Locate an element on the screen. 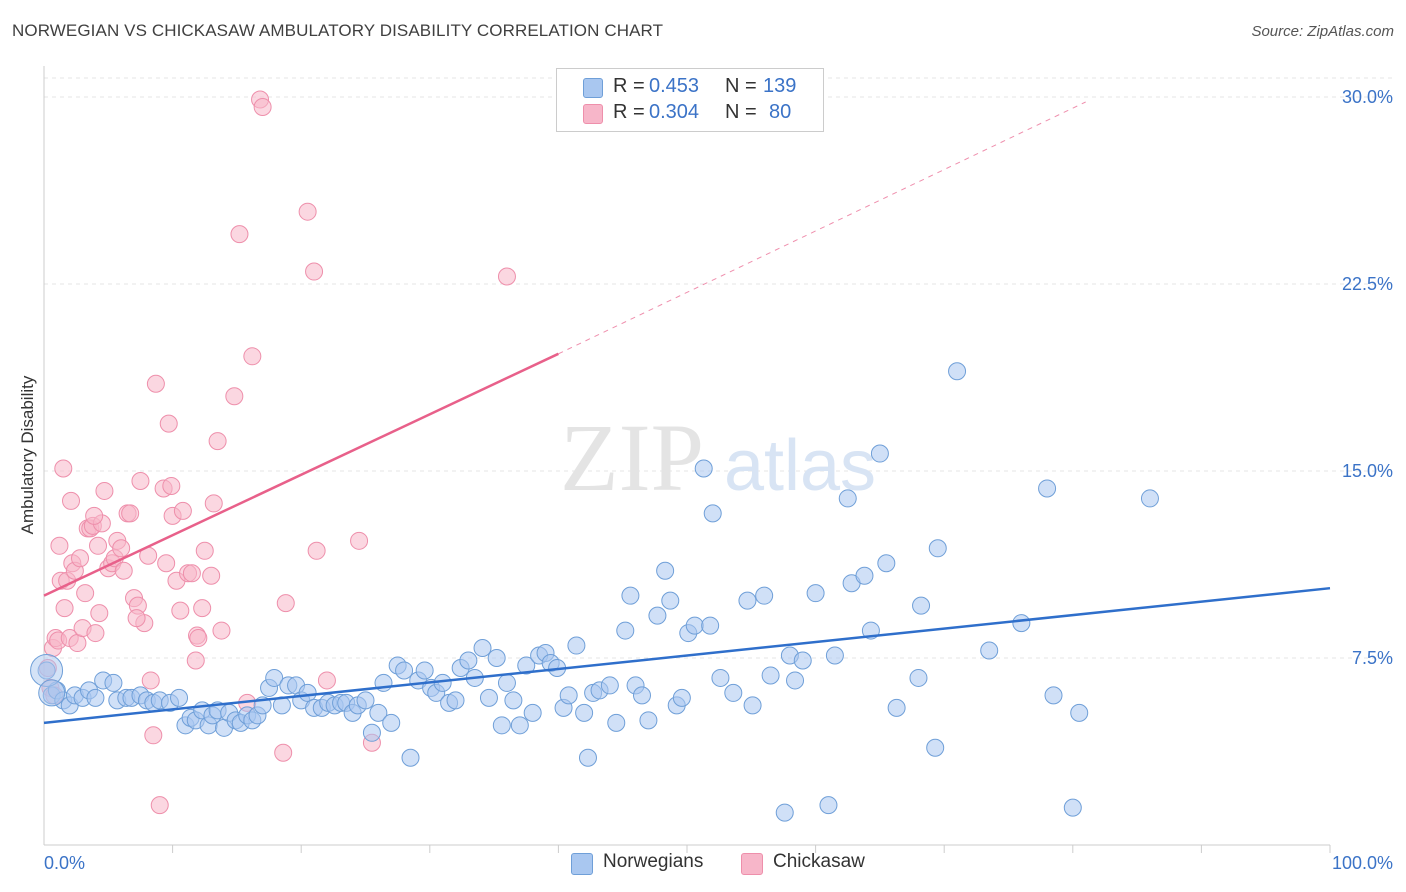 The width and height of the screenshot is (1406, 892). y-tick-label: 22.5% is located at coordinates (1367, 284).